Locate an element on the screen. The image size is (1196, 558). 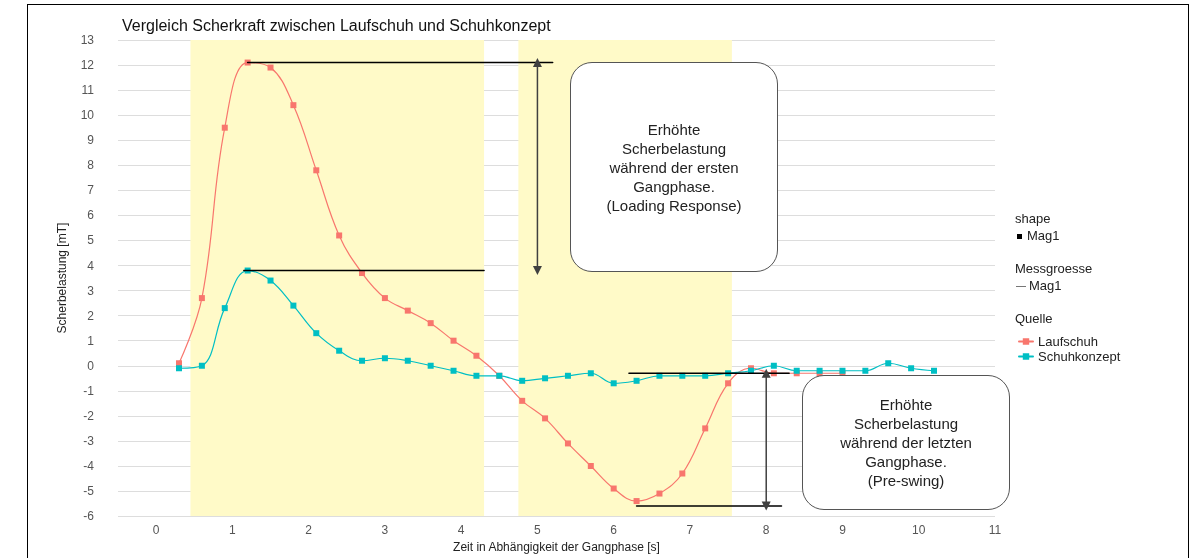
y-tick-label: -2 is located at coordinates (89, 415).